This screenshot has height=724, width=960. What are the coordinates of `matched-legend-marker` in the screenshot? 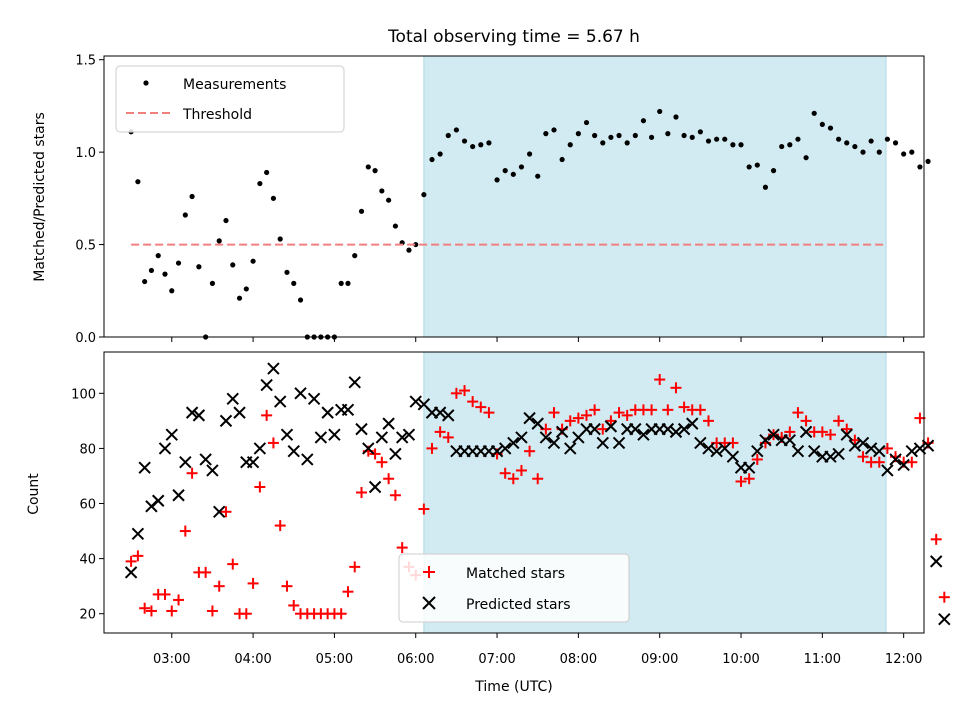 It's located at (429, 572).